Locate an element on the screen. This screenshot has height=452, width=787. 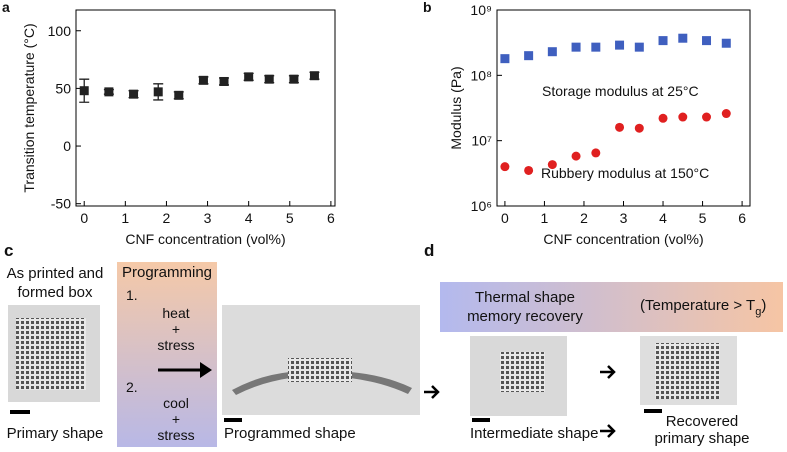
caption: Intermediate shape is located at coordinates (534, 433).